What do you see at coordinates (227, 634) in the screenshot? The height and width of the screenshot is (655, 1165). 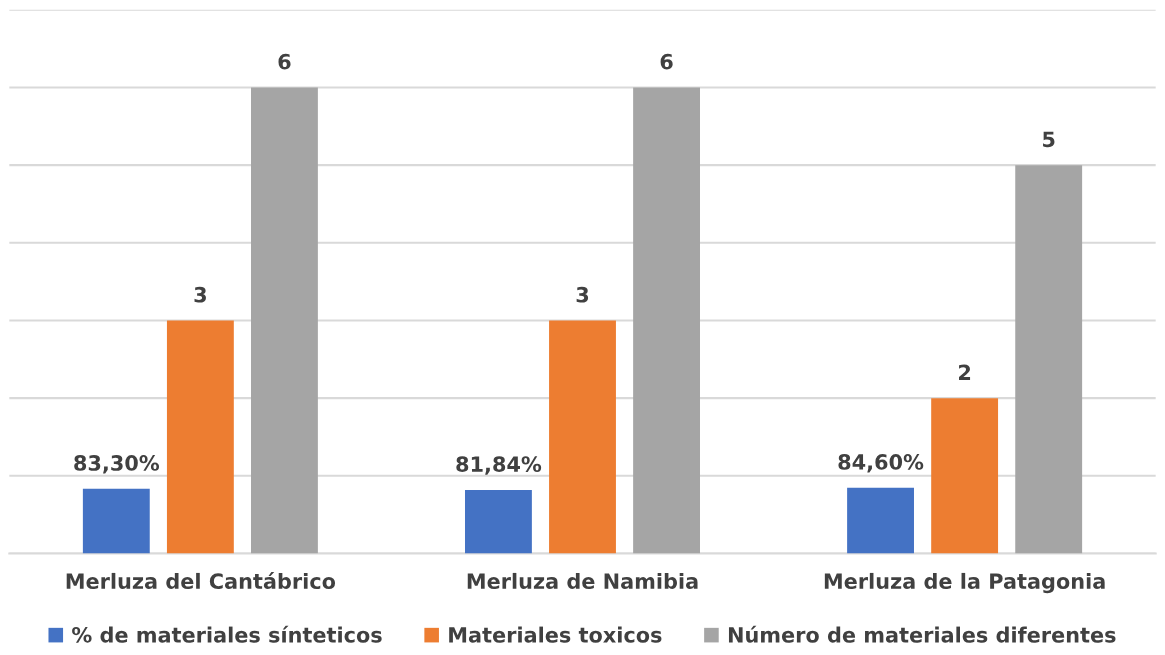 I see `legend-label: % de materiales sínteticos` at bounding box center [227, 634].